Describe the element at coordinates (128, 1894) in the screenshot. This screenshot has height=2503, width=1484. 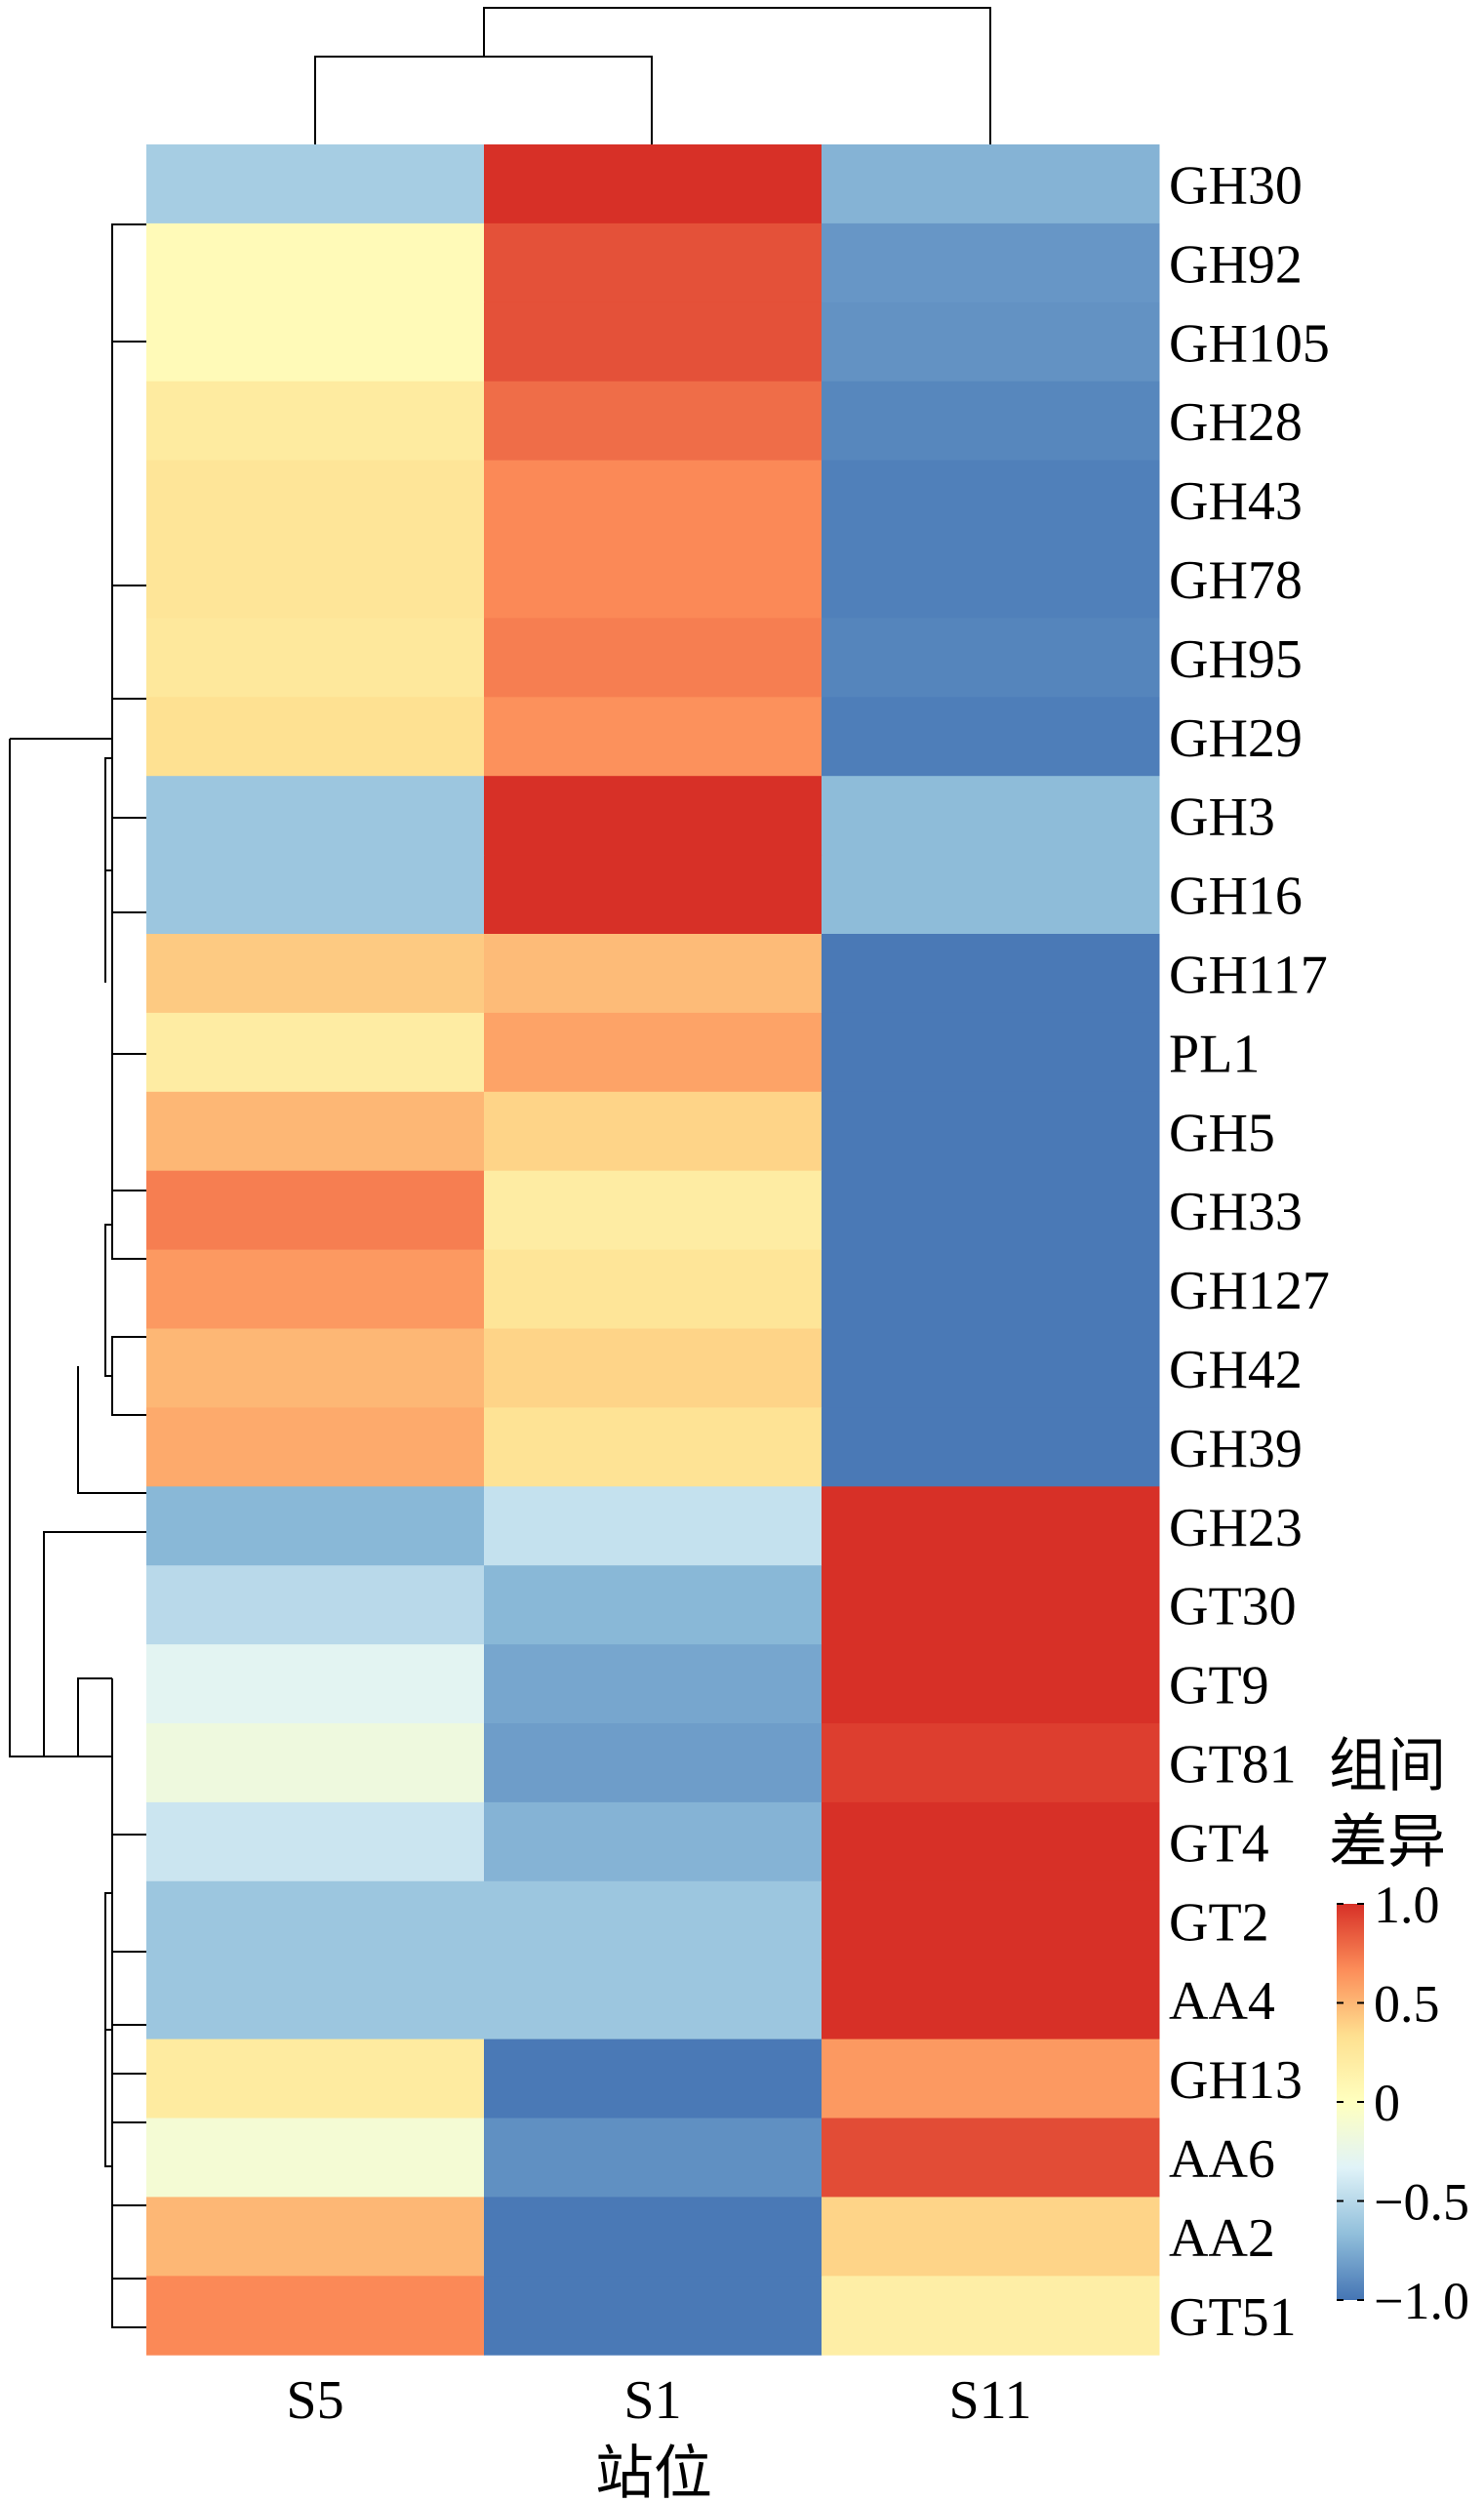
I see `row-dendrogram-b1` at that location.